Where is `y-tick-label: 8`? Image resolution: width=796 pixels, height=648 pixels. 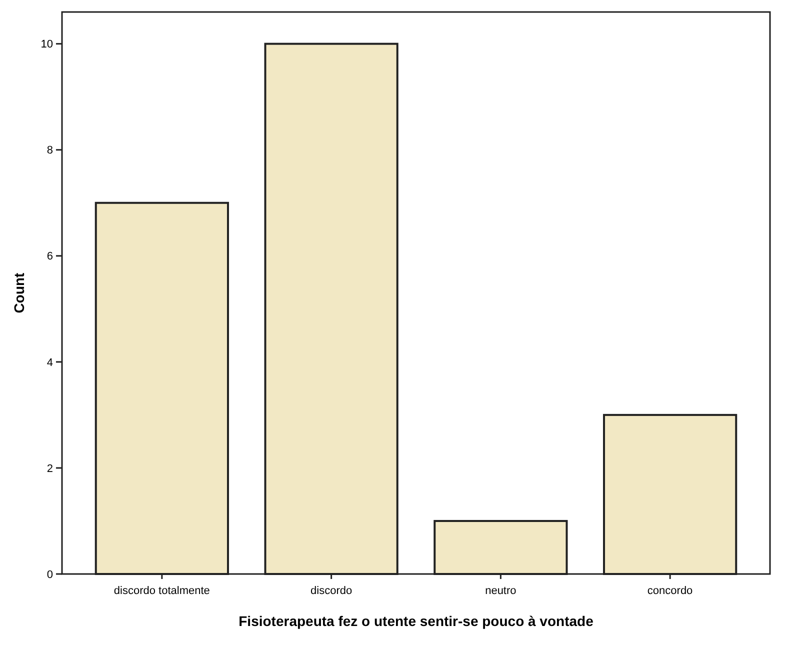
y-tick-label: 8 is located at coordinates (49, 150).